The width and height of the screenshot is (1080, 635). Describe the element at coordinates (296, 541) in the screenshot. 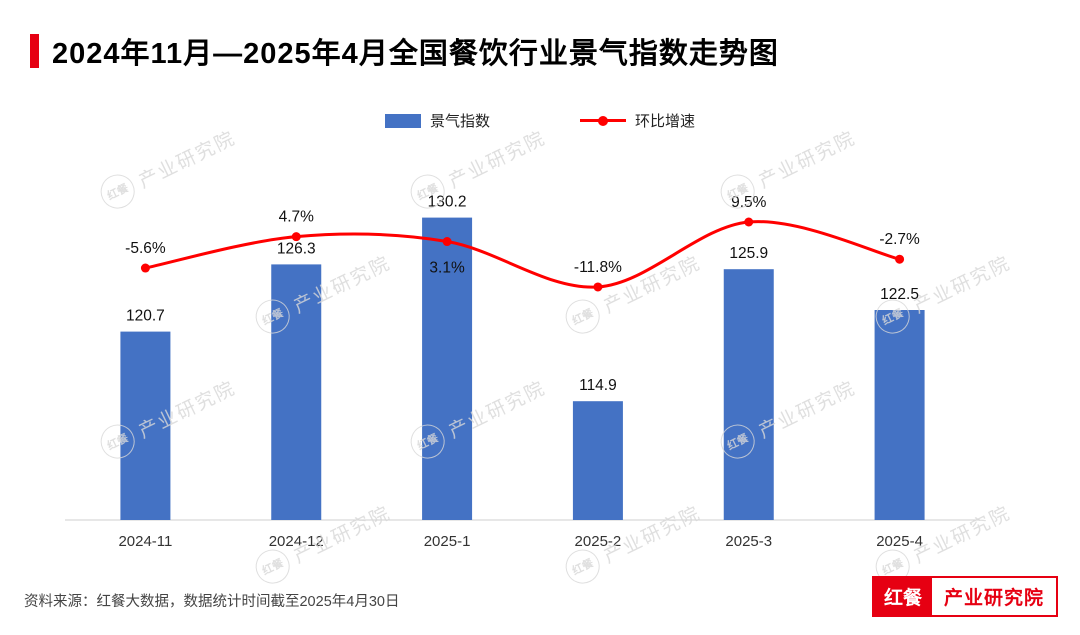

I see `x-tick-label: 2024-12` at that location.